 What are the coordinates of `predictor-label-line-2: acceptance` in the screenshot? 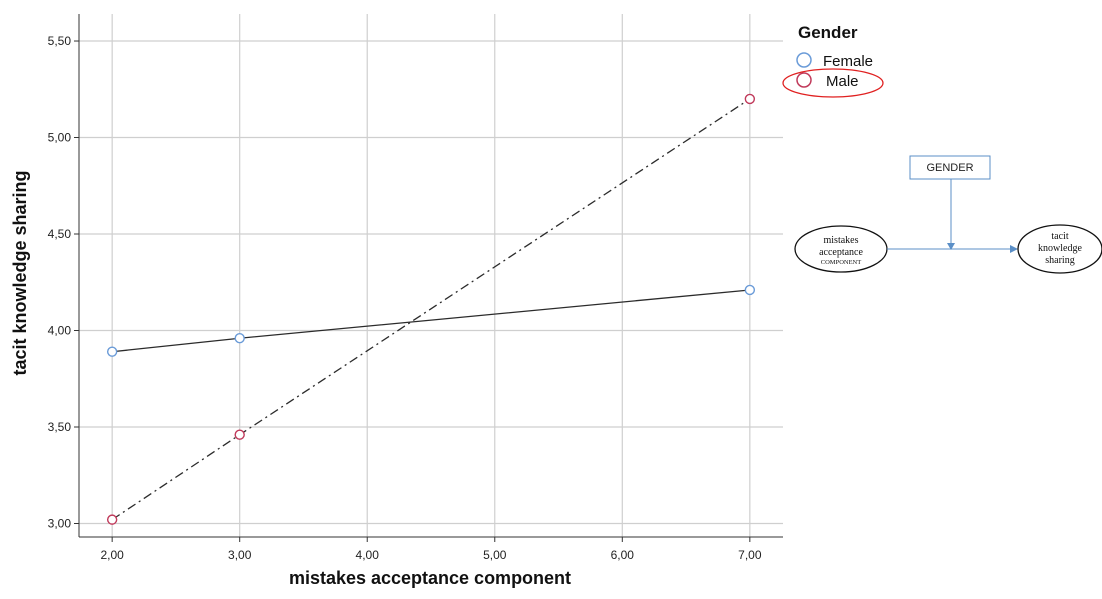 It's located at (841, 252).